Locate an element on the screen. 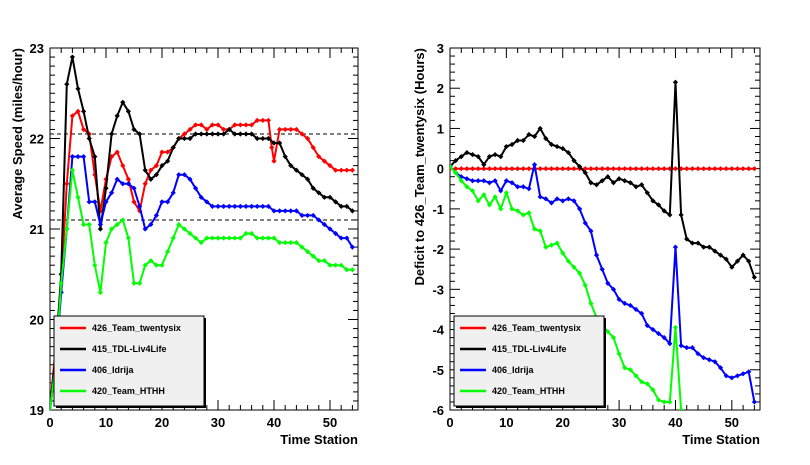 The image size is (810, 465). y-tick-label: -3 is located at coordinates (438, 289).